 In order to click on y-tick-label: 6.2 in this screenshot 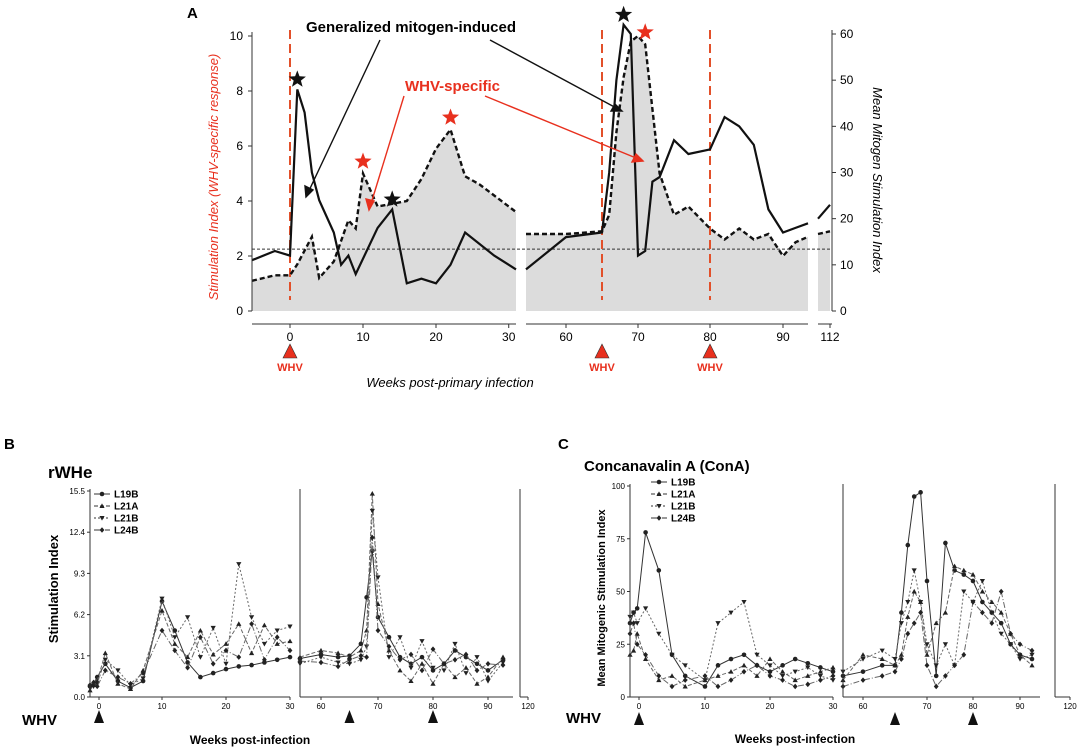, I will do `click(80, 615)`.